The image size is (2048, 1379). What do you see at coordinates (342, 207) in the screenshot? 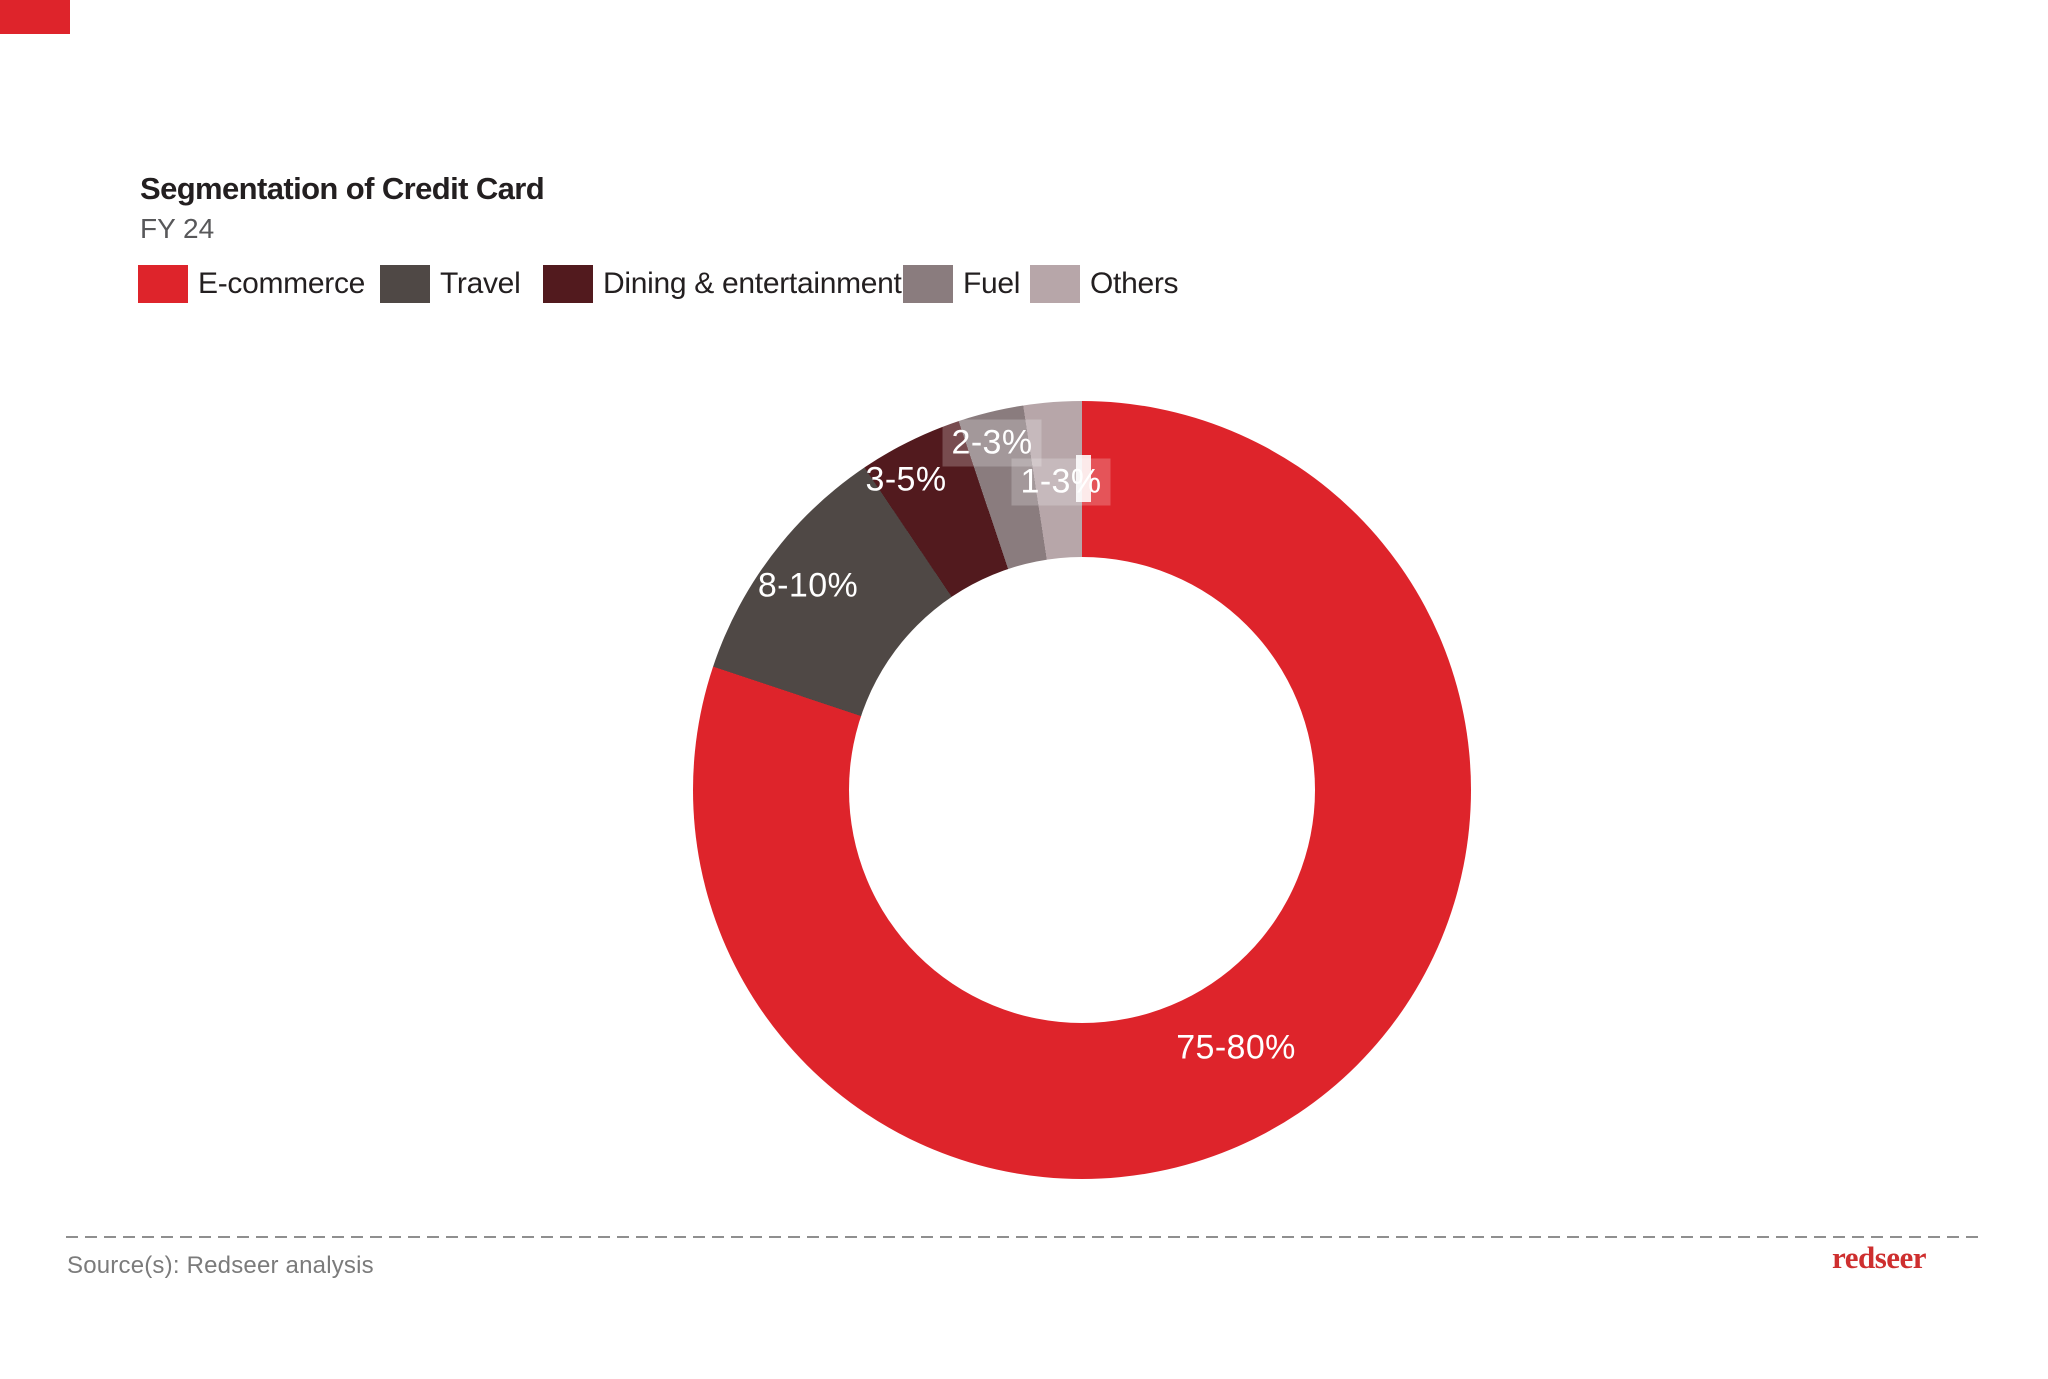
I see `chart-header: Segmentation of Credit Card FY 24` at bounding box center [342, 207].